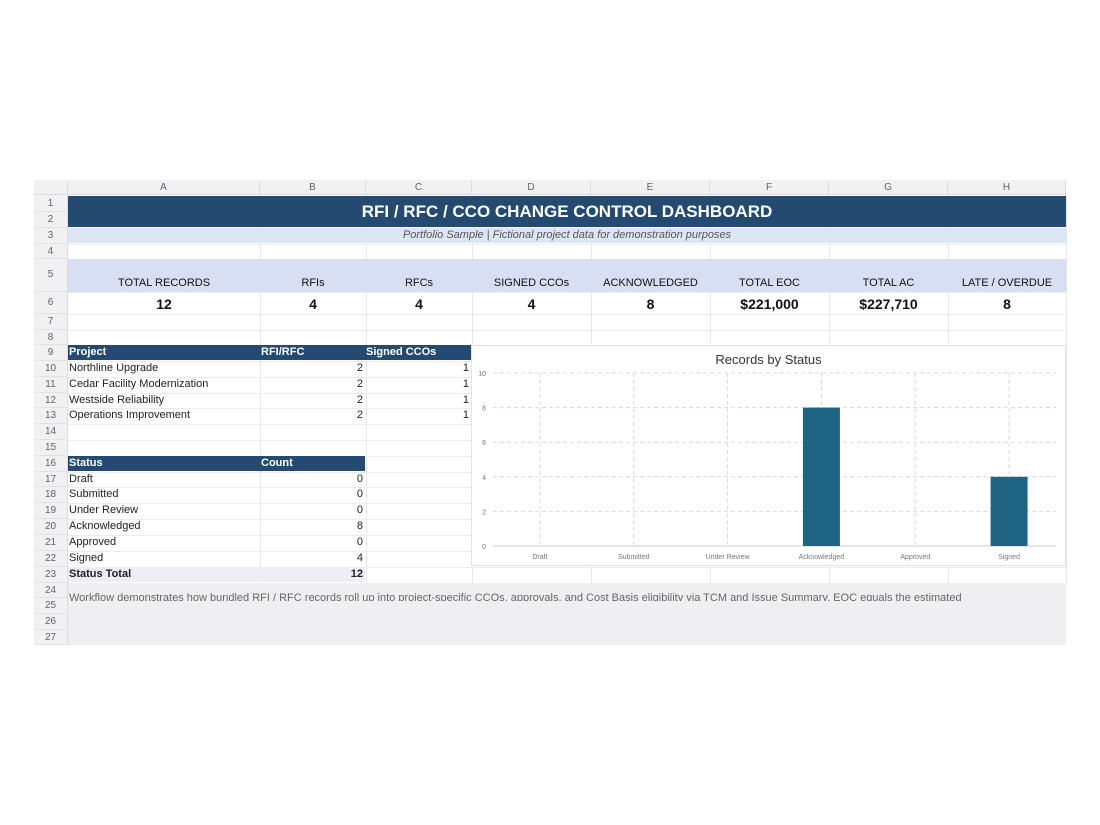  What do you see at coordinates (567, 614) in the screenshot?
I see `notes-area` at bounding box center [567, 614].